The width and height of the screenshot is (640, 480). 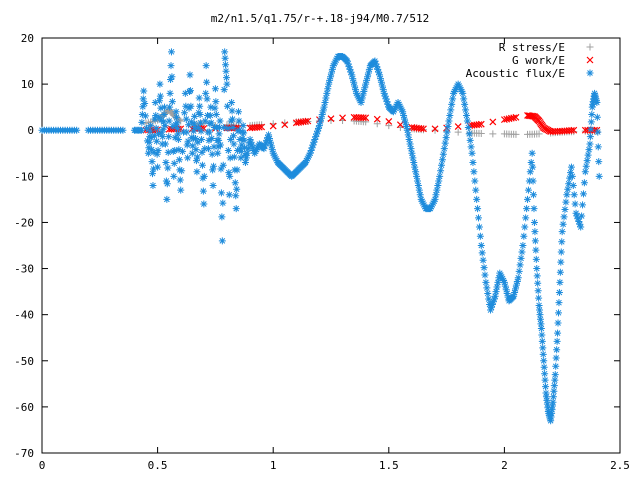 What do you see at coordinates (24, 269) in the screenshot?
I see `y-tick-label: -30` at bounding box center [24, 269].